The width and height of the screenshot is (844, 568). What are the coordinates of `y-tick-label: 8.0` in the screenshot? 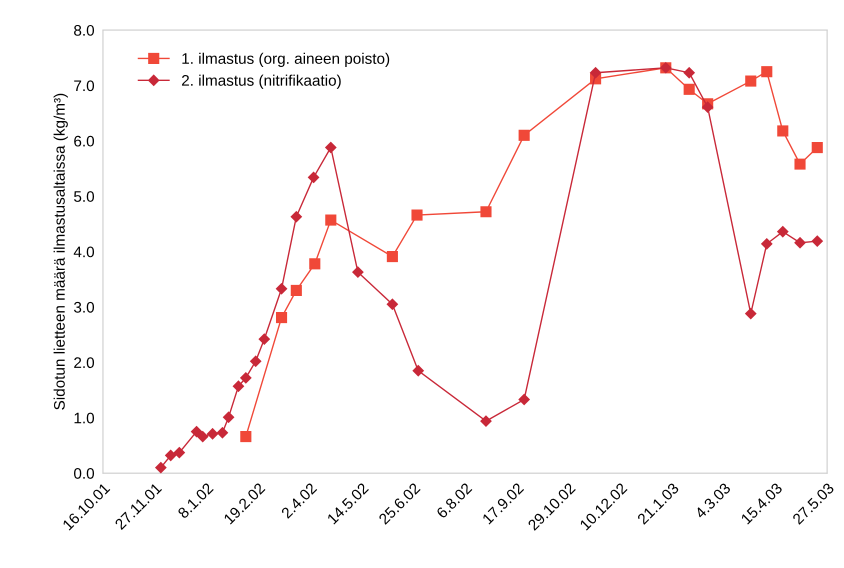 It's located at (84, 30).